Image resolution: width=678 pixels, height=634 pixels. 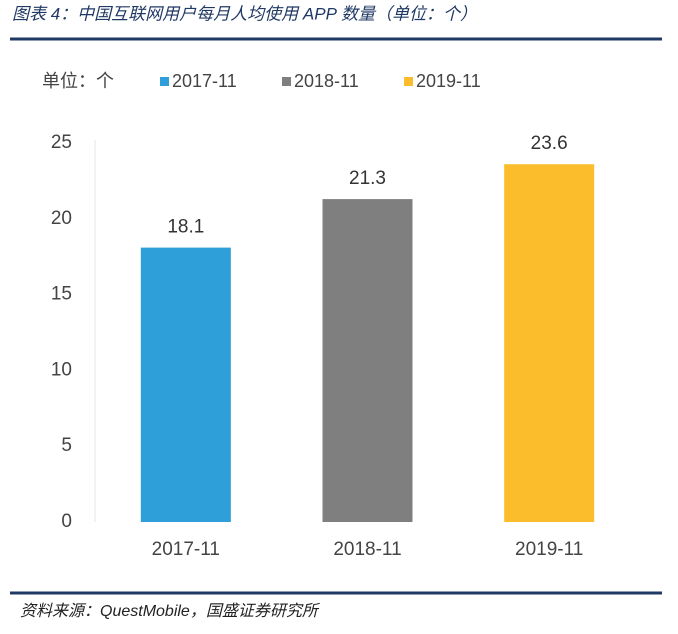 I want to click on x-tick-label: 2019-11, so click(x=549, y=549).